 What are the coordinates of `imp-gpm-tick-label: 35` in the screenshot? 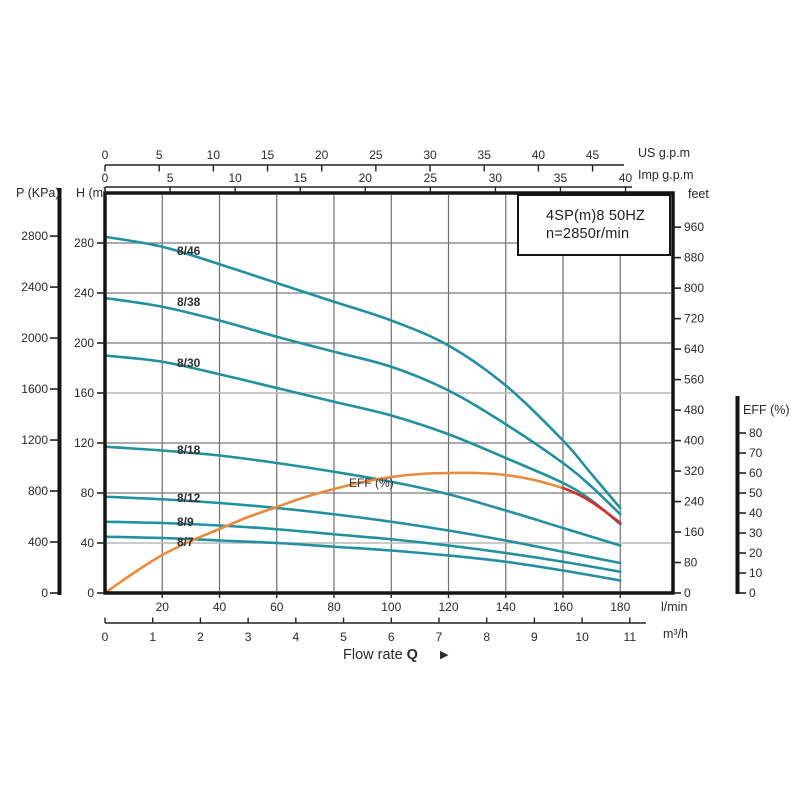 It's located at (561, 178).